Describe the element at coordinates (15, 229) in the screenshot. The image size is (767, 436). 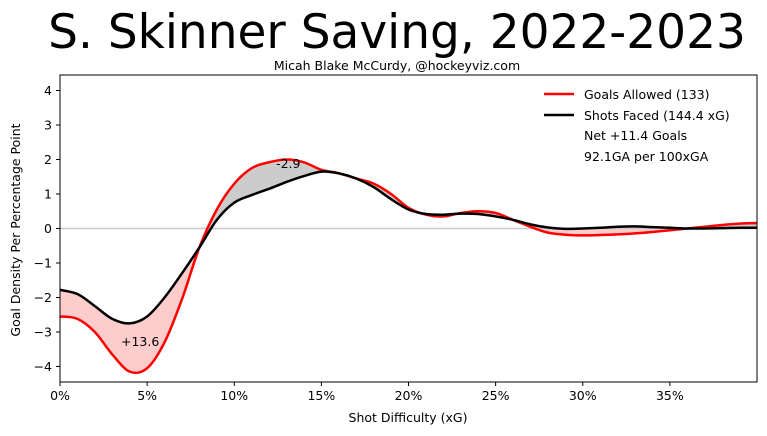
I see `y-axis-label: Goal Density Per Percentage Point` at that location.